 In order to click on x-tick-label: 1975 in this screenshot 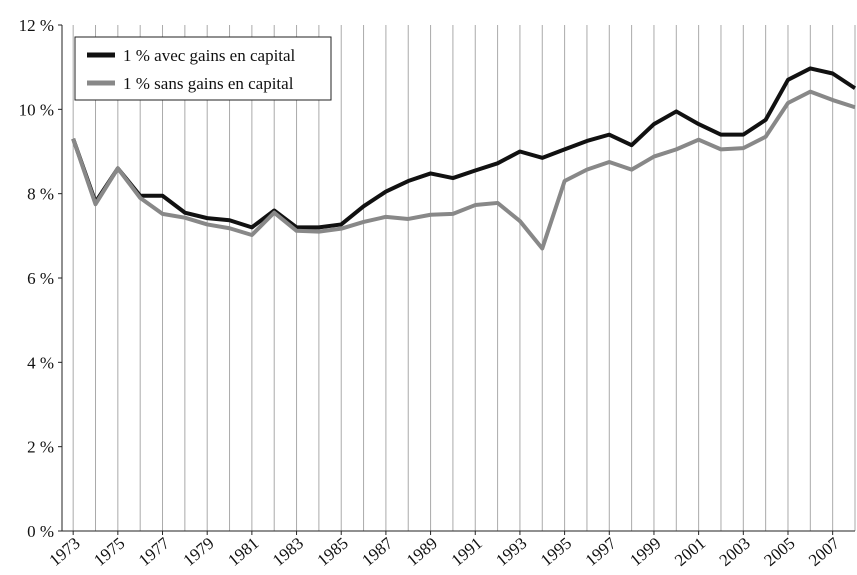, I will do `click(109, 552)`.